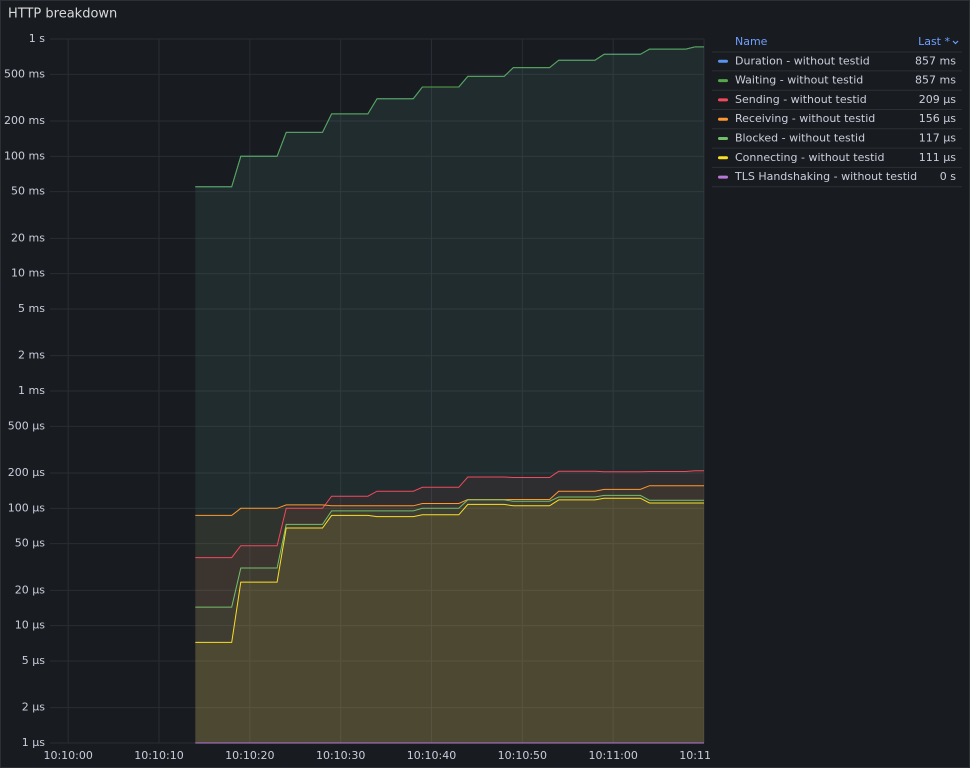 This screenshot has height=768, width=970. What do you see at coordinates (26, 472) in the screenshot?
I see `y-tick-label: 200 µs` at bounding box center [26, 472].